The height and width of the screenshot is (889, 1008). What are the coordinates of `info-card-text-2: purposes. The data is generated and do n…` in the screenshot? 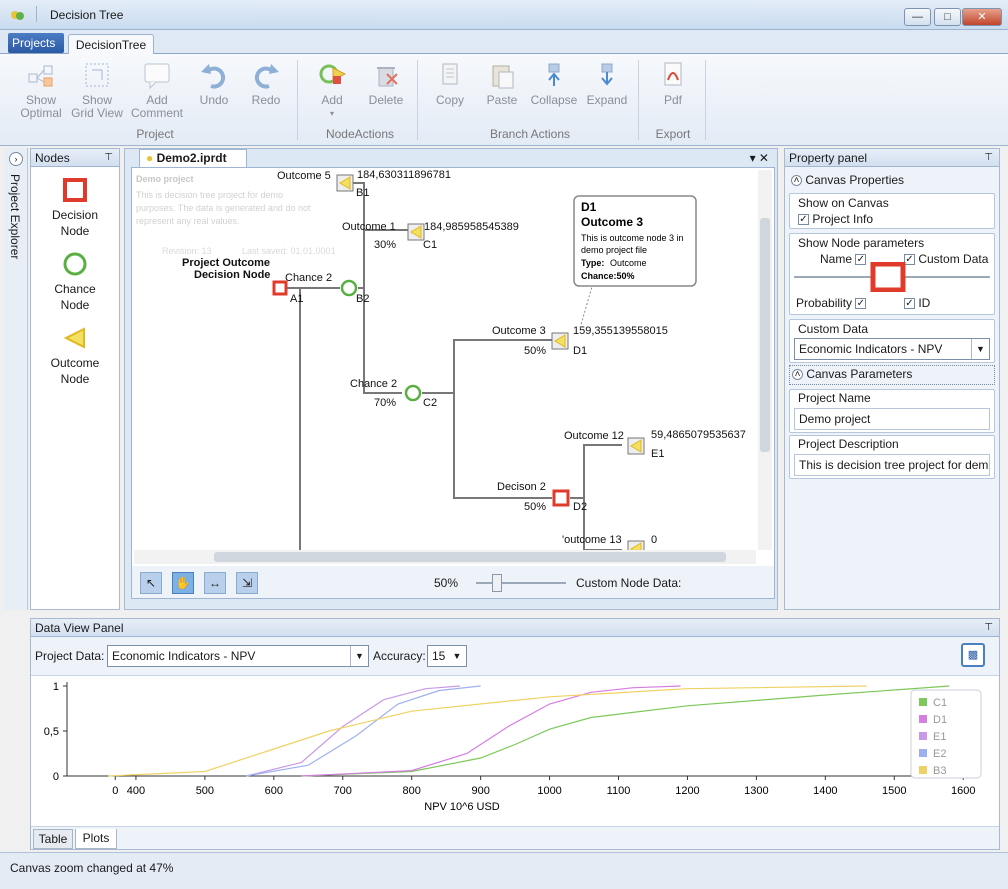 It's located at (223, 208).